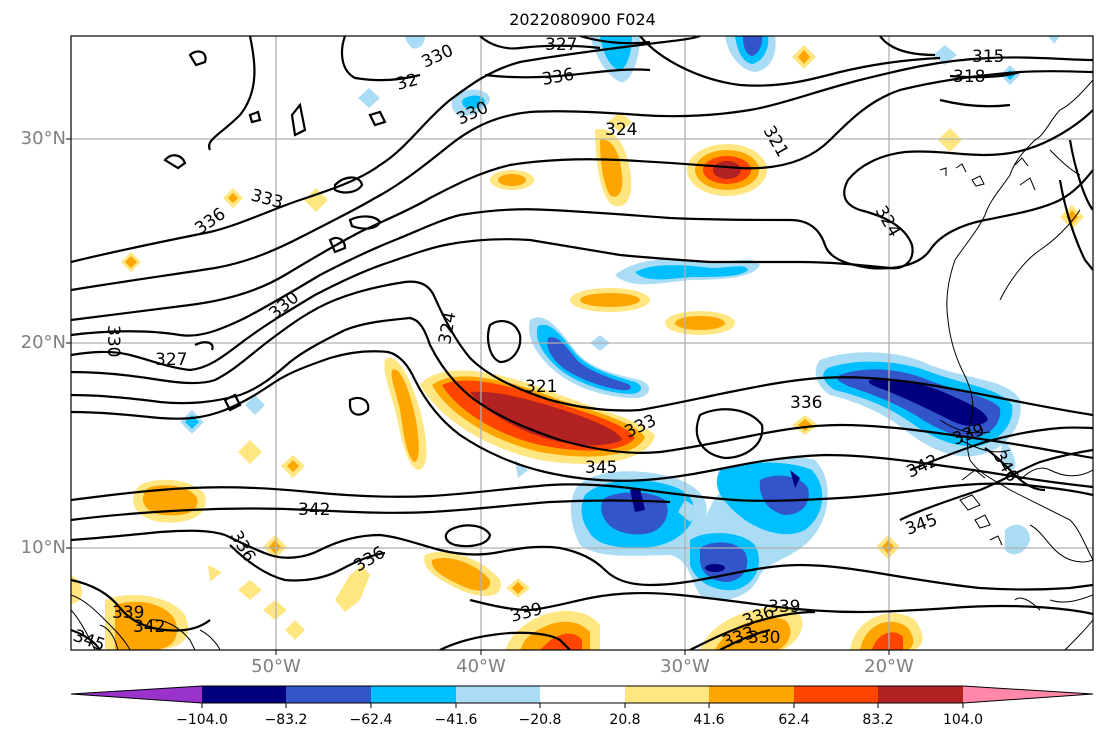  I want to click on lat-label-10n: 10°N, so click(43, 547).